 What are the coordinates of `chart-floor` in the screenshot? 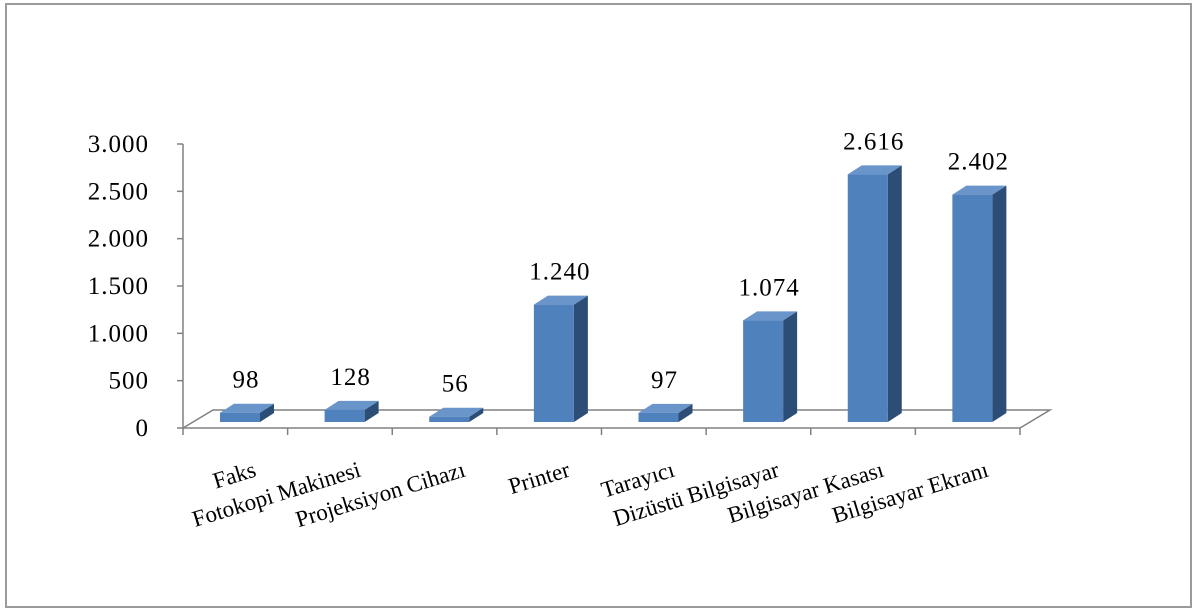 It's located at (617, 419).